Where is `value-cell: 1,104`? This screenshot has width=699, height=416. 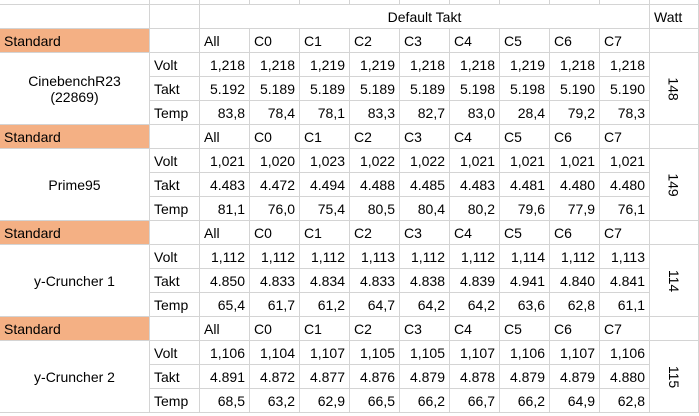 value-cell: 1,104 is located at coordinates (275, 353).